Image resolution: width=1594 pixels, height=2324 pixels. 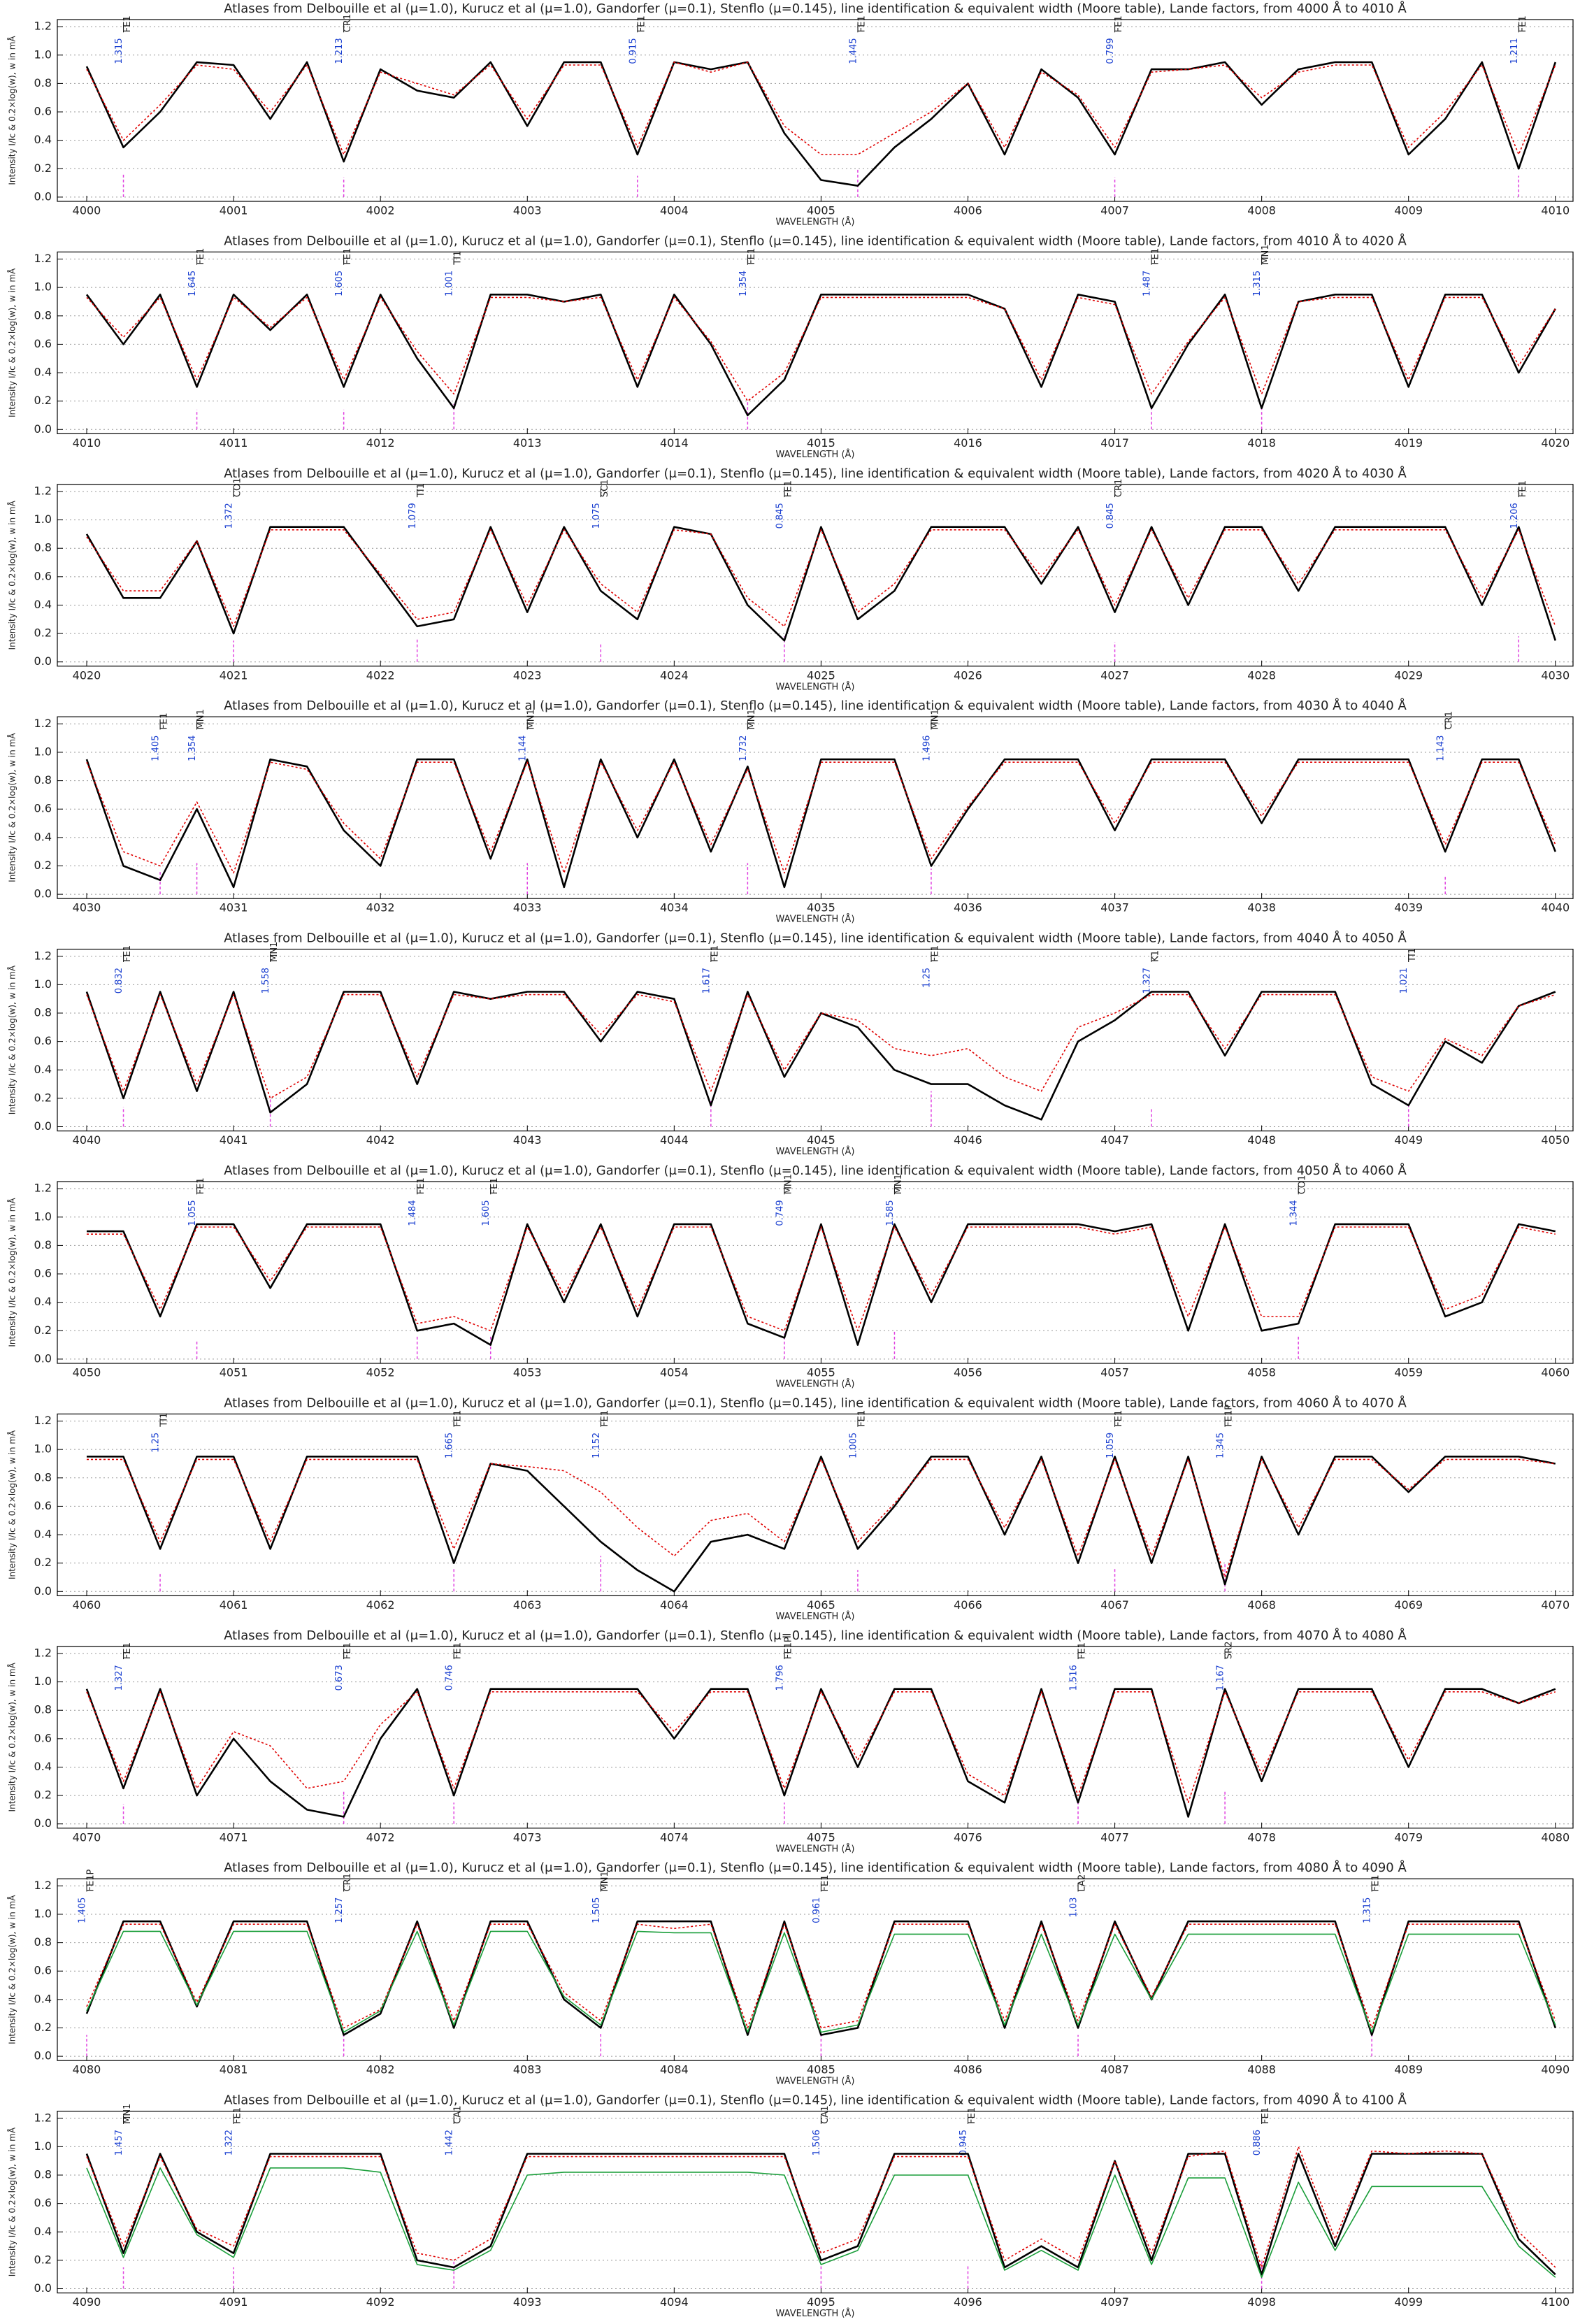 I want to click on x-tick-label: 4026, so click(x=968, y=675).